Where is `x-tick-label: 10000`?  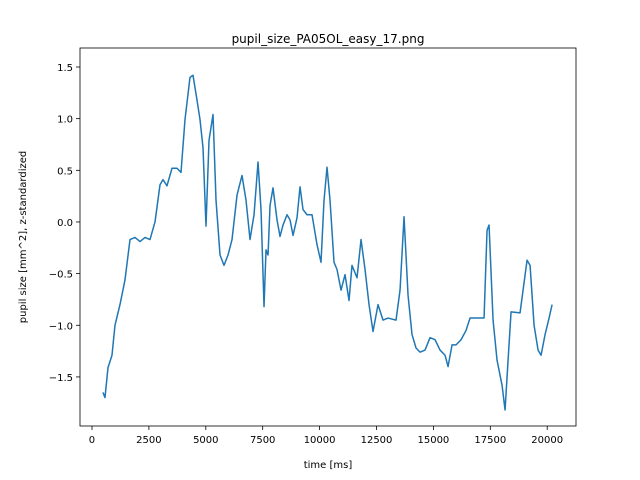
x-tick-label: 10000 is located at coordinates (320, 440).